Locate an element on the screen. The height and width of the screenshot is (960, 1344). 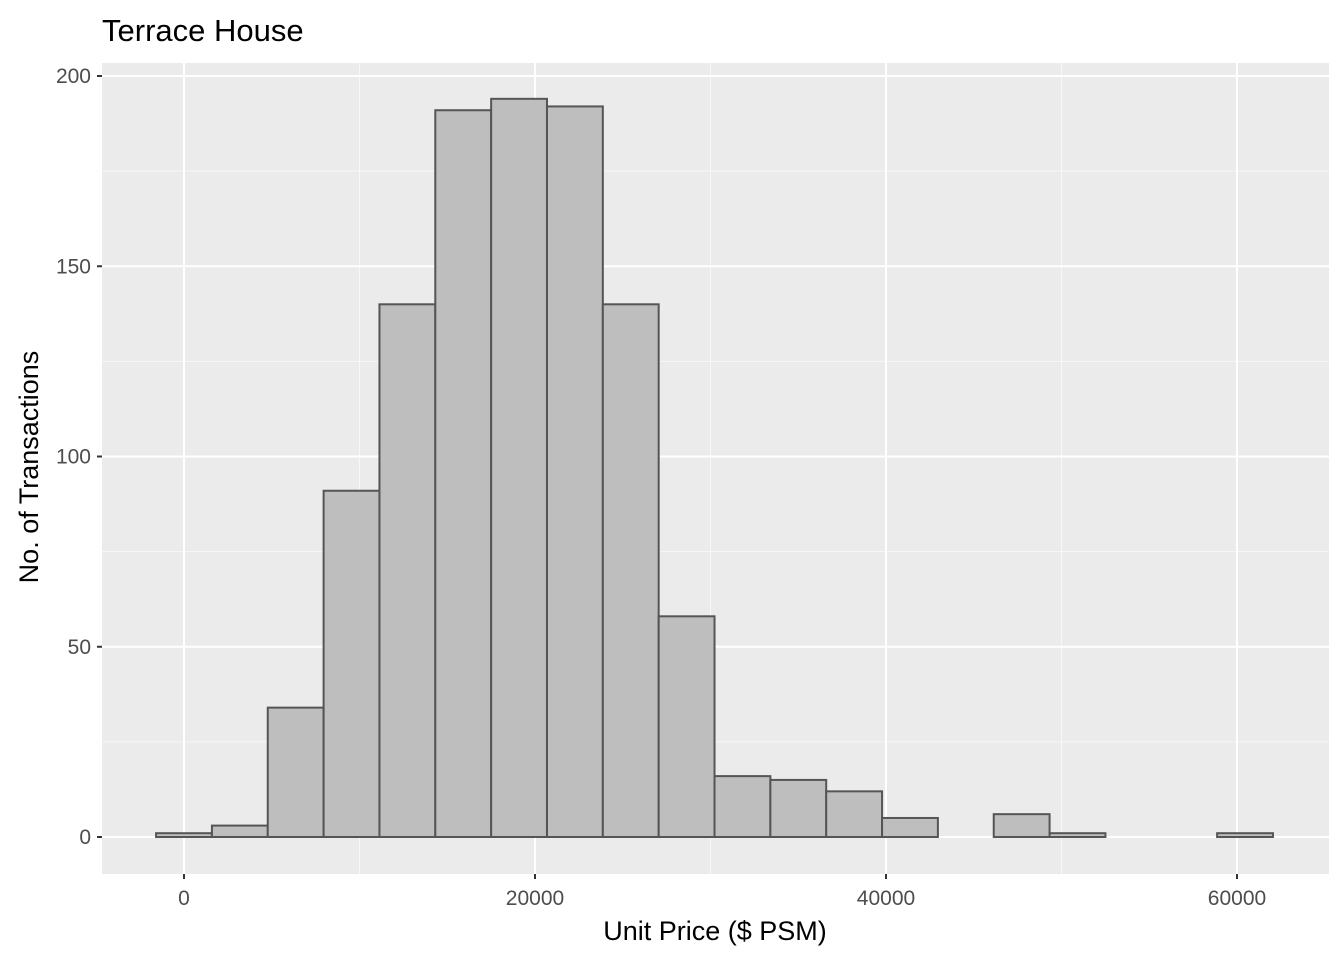
chart-title: Terrace House is located at coordinates (203, 30).